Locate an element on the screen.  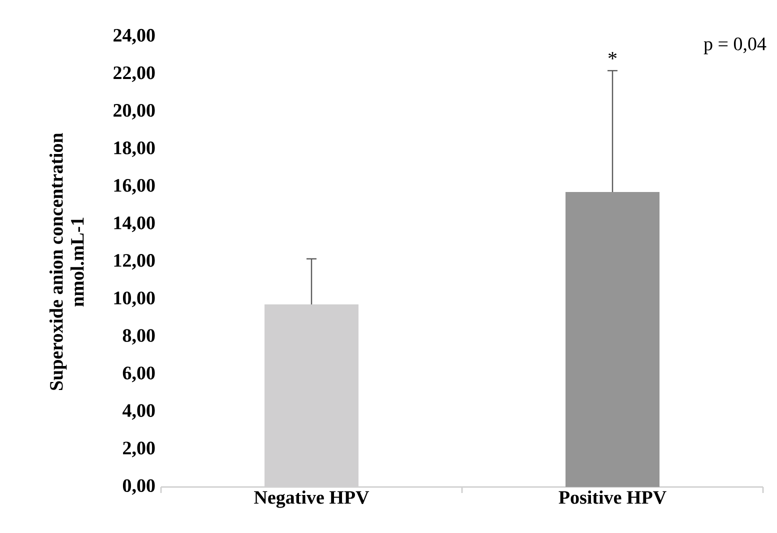
y-axis-title: Superoxide anion concentration nmol.mL-1 is located at coordinates (66, 261).